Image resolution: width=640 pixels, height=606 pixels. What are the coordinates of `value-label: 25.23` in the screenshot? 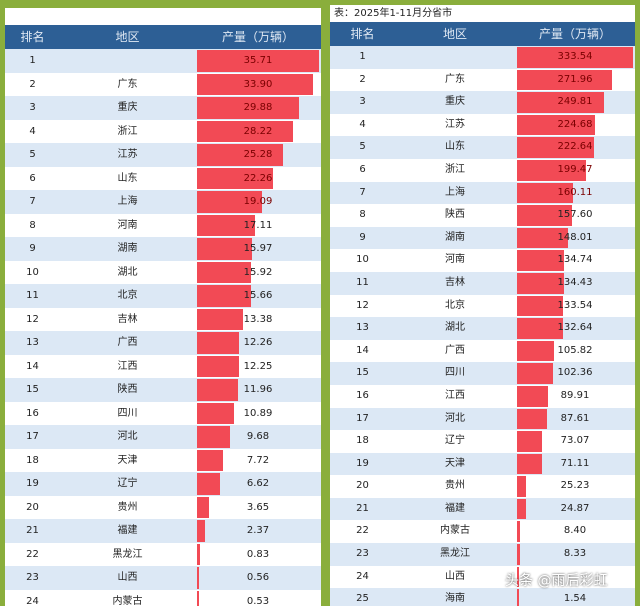 It's located at (575, 486).